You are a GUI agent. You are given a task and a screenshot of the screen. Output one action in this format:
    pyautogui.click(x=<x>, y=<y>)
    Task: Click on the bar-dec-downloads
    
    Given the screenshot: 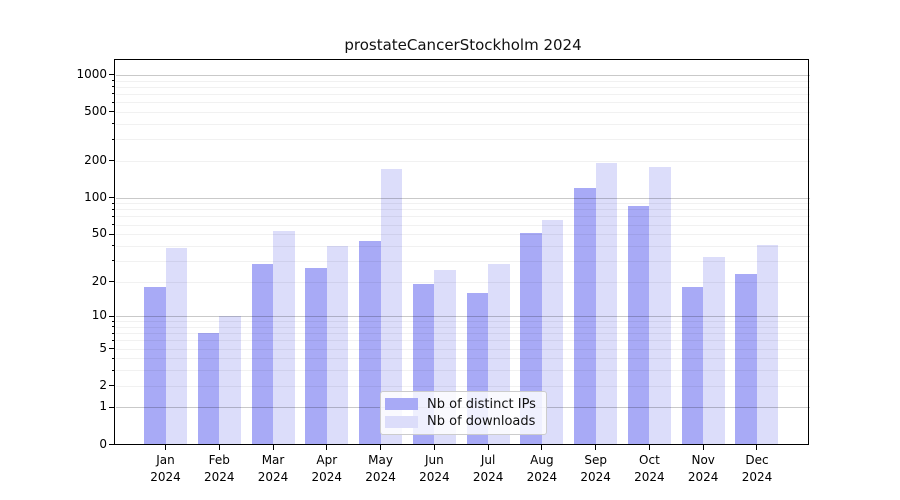 What is the action you would take?
    pyautogui.click(x=767, y=345)
    